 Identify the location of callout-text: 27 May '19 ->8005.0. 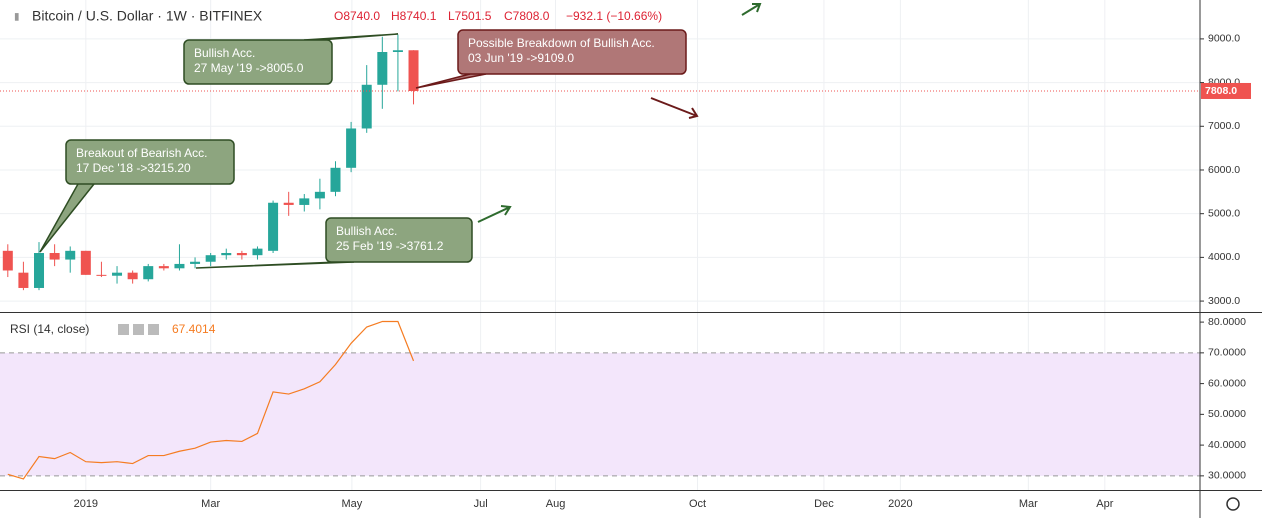
(249, 68).